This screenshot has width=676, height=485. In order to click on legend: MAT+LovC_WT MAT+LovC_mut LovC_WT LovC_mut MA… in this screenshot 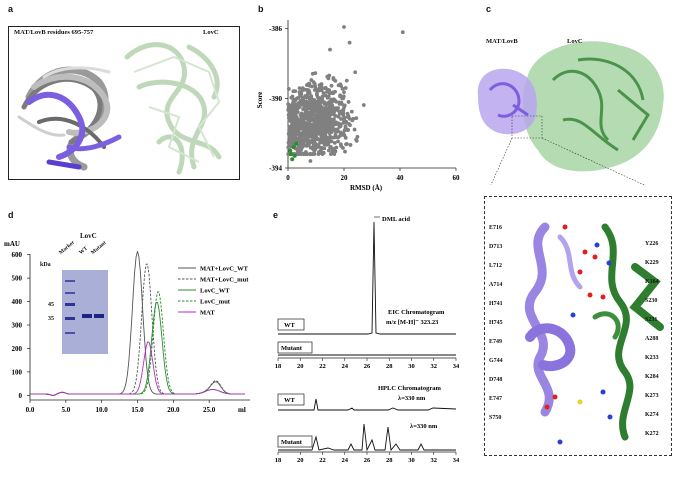, I will do `click(213, 291)`.